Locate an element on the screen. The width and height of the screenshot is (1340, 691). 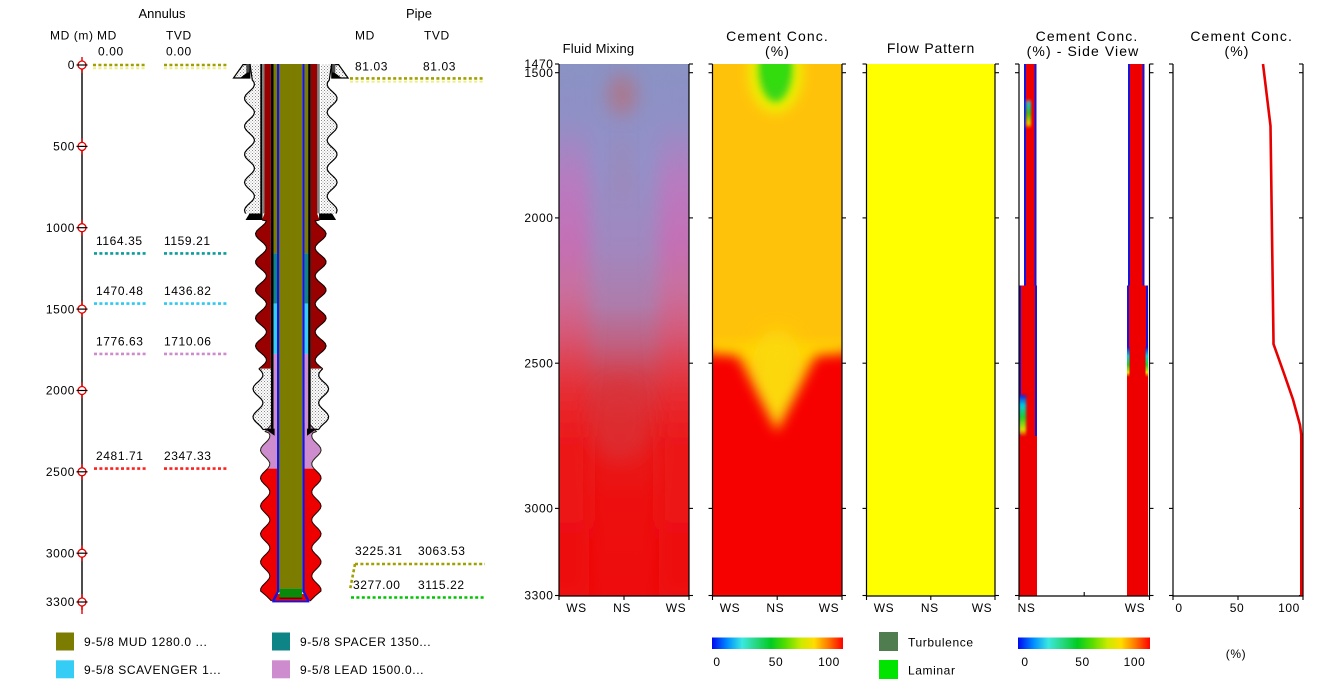
svg-text: 1776.63 is located at coordinates (120, 341).